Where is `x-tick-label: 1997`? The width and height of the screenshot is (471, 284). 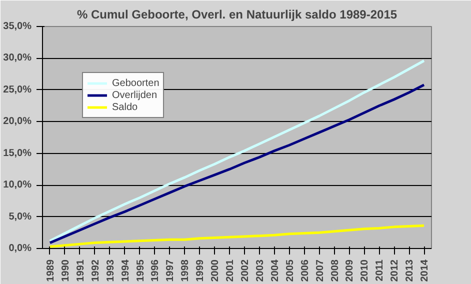
x-tick-label: 1997 is located at coordinates (170, 270).